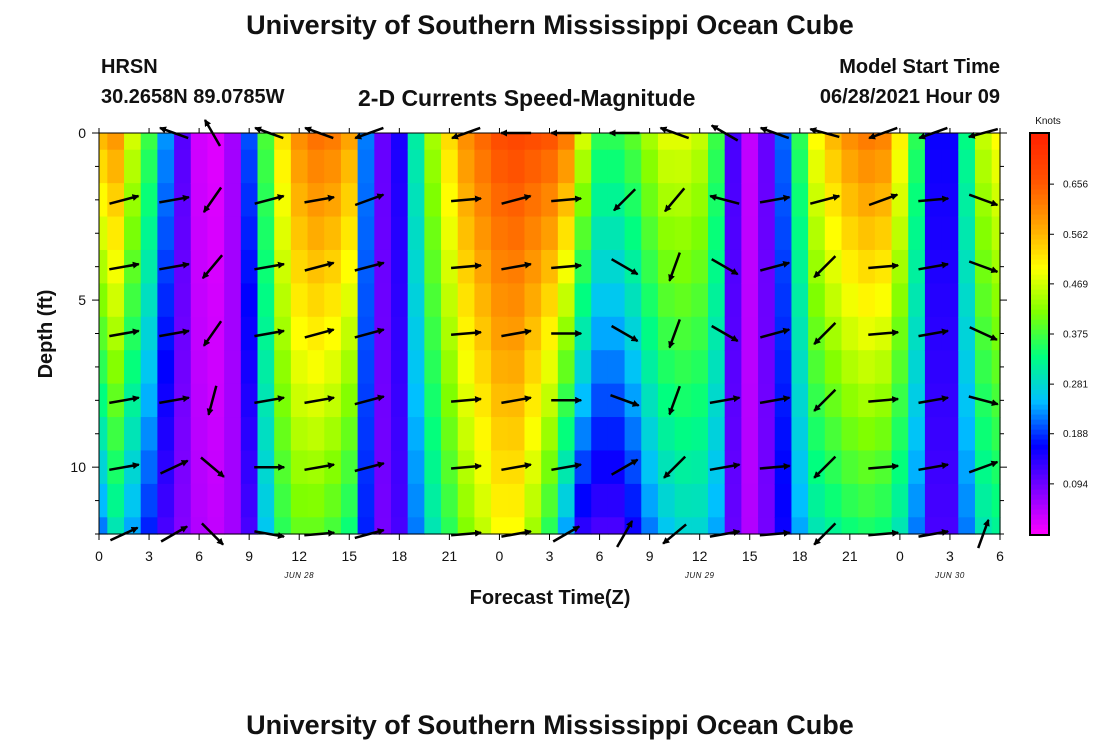  I want to click on x-tick-label: 3, so click(149, 556).